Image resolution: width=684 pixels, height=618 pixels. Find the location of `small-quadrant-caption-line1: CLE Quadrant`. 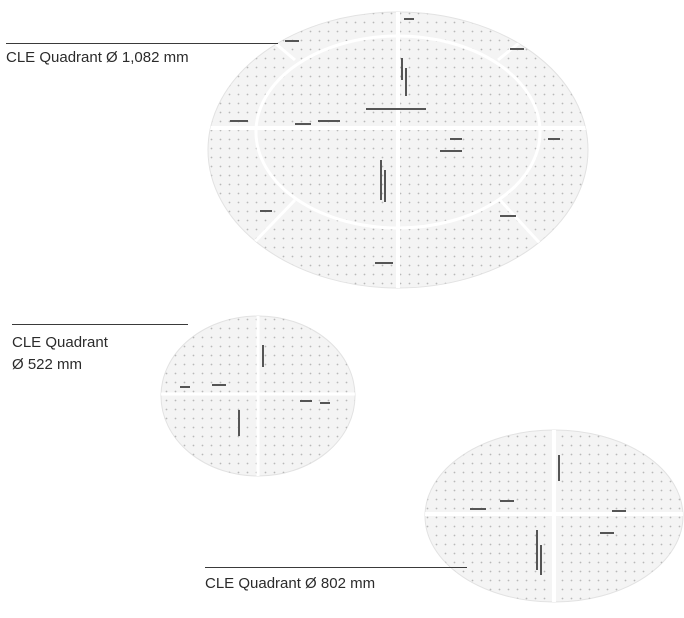

small-quadrant-caption-line1: CLE Quadrant is located at coordinates (60, 342).